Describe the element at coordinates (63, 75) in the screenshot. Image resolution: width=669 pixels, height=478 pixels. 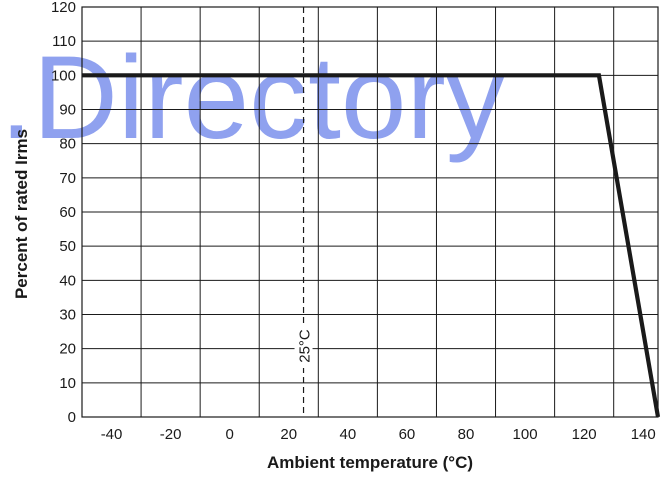
I see `y-tick-label: 100` at that location.